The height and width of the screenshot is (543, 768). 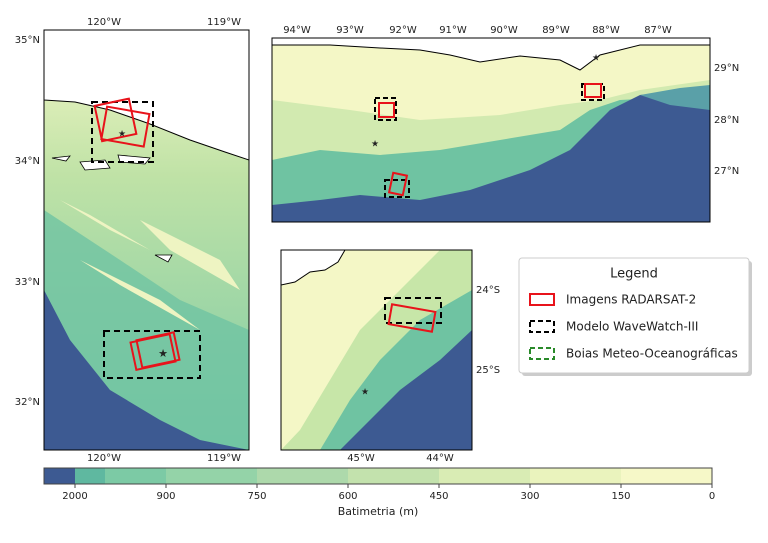 I want to click on lon-label: 91°W, so click(x=453, y=30).